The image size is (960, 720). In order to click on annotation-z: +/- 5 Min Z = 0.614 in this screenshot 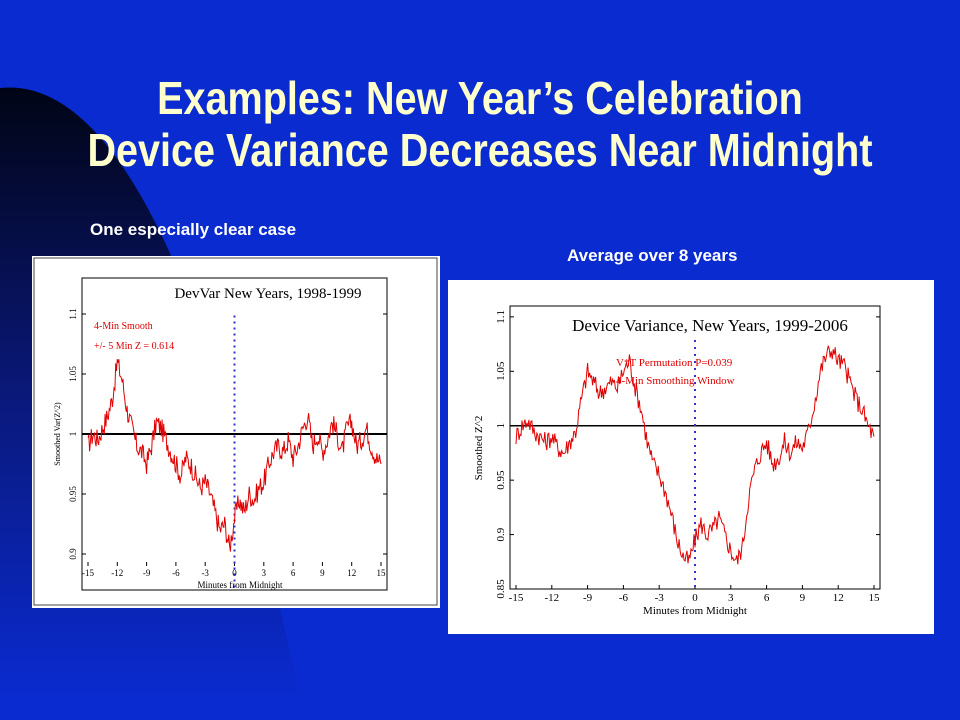, I will do `click(134, 346)`.